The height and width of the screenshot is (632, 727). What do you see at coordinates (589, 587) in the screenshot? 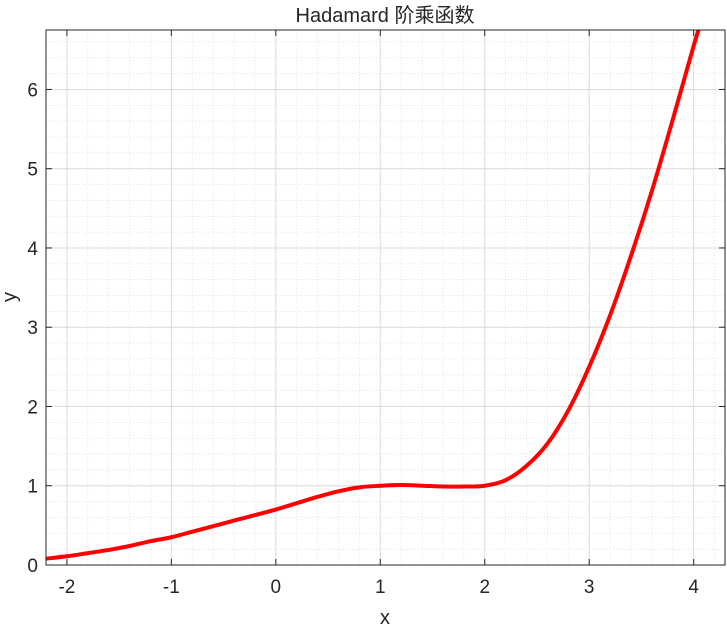
I see `x-tick-label: 3` at bounding box center [589, 587].